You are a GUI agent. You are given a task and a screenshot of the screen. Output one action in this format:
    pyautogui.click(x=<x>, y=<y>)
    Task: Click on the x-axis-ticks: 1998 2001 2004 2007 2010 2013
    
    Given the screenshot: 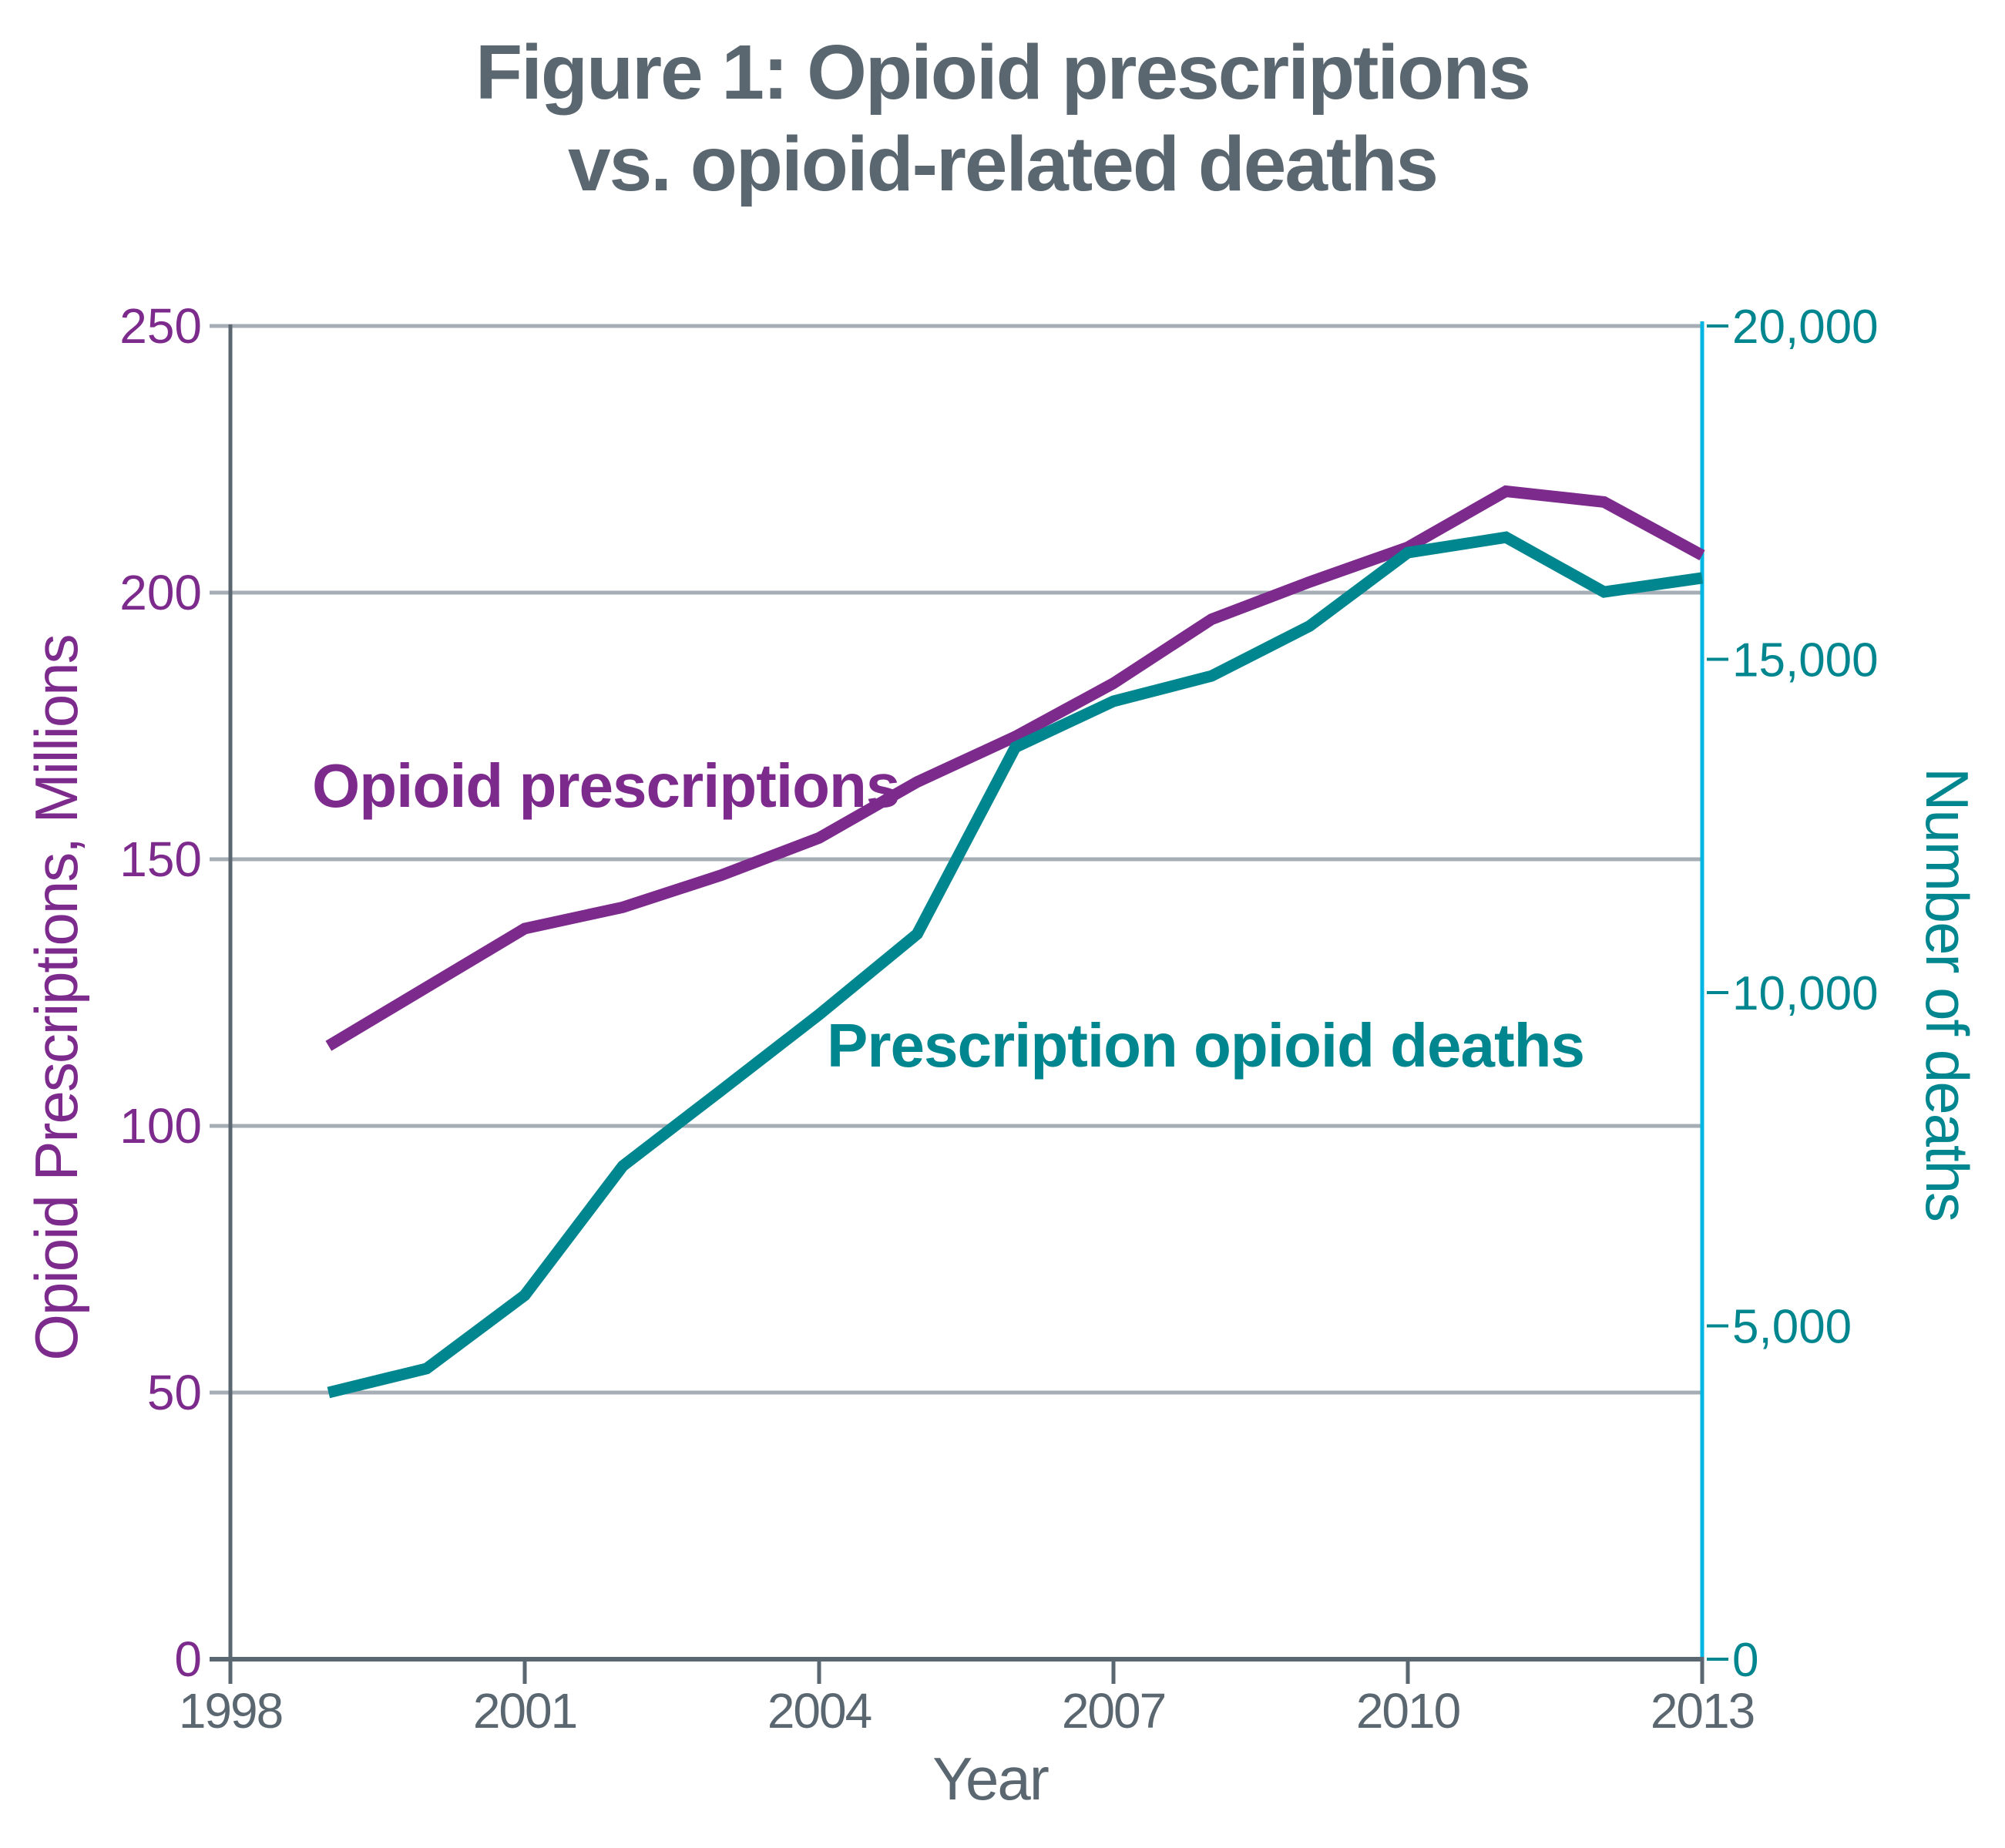 What is the action you would take?
    pyautogui.click(x=967, y=1698)
    